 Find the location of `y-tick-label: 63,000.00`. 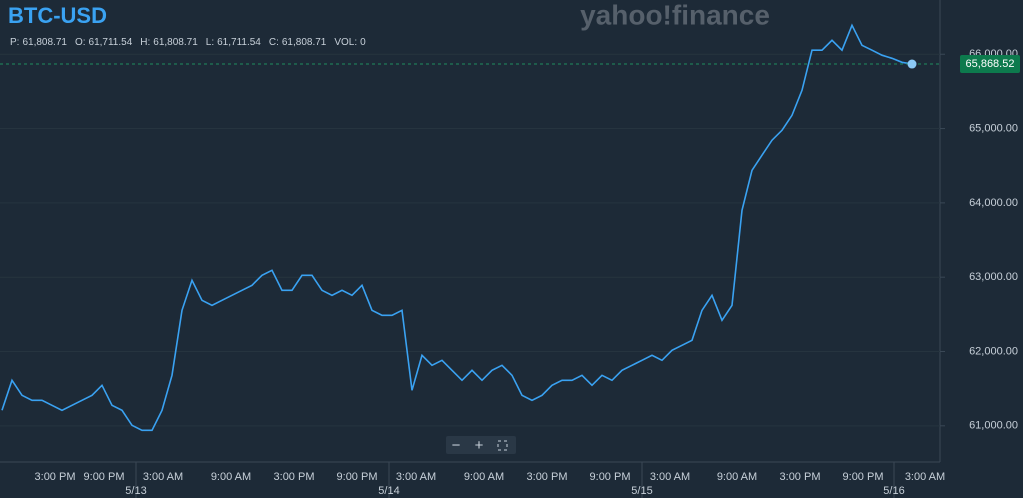

y-tick-label: 63,000.00 is located at coordinates (993, 277).